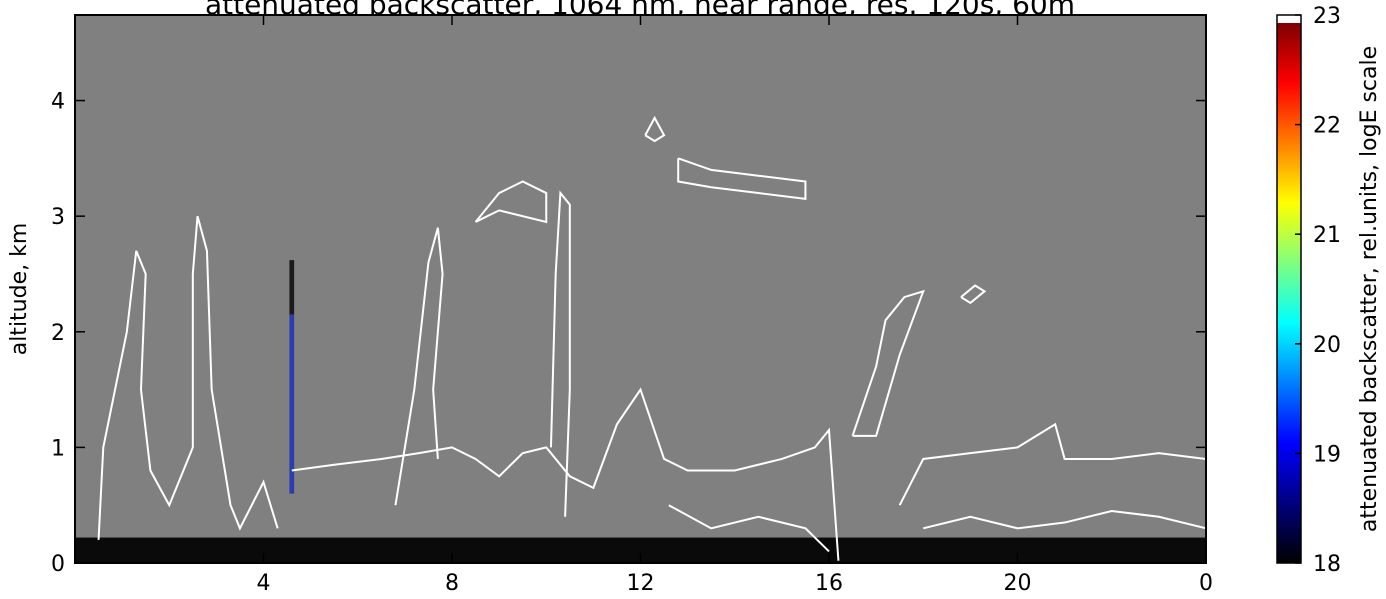  What do you see at coordinates (829, 583) in the screenshot?
I see `x-tick-label: 16` at bounding box center [829, 583].